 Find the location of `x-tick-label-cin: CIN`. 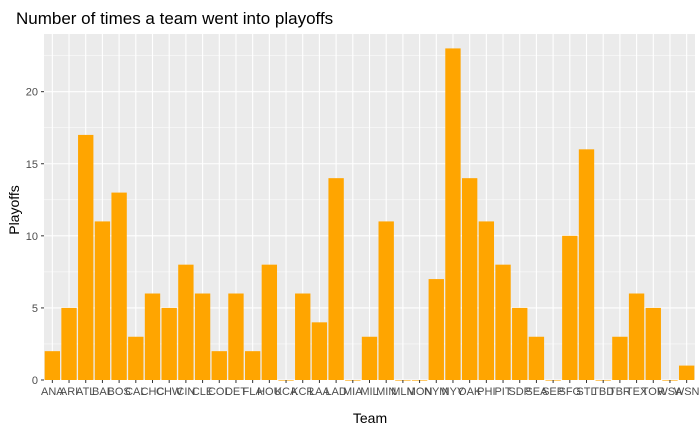

x-tick-label-cin: CIN is located at coordinates (185, 392).